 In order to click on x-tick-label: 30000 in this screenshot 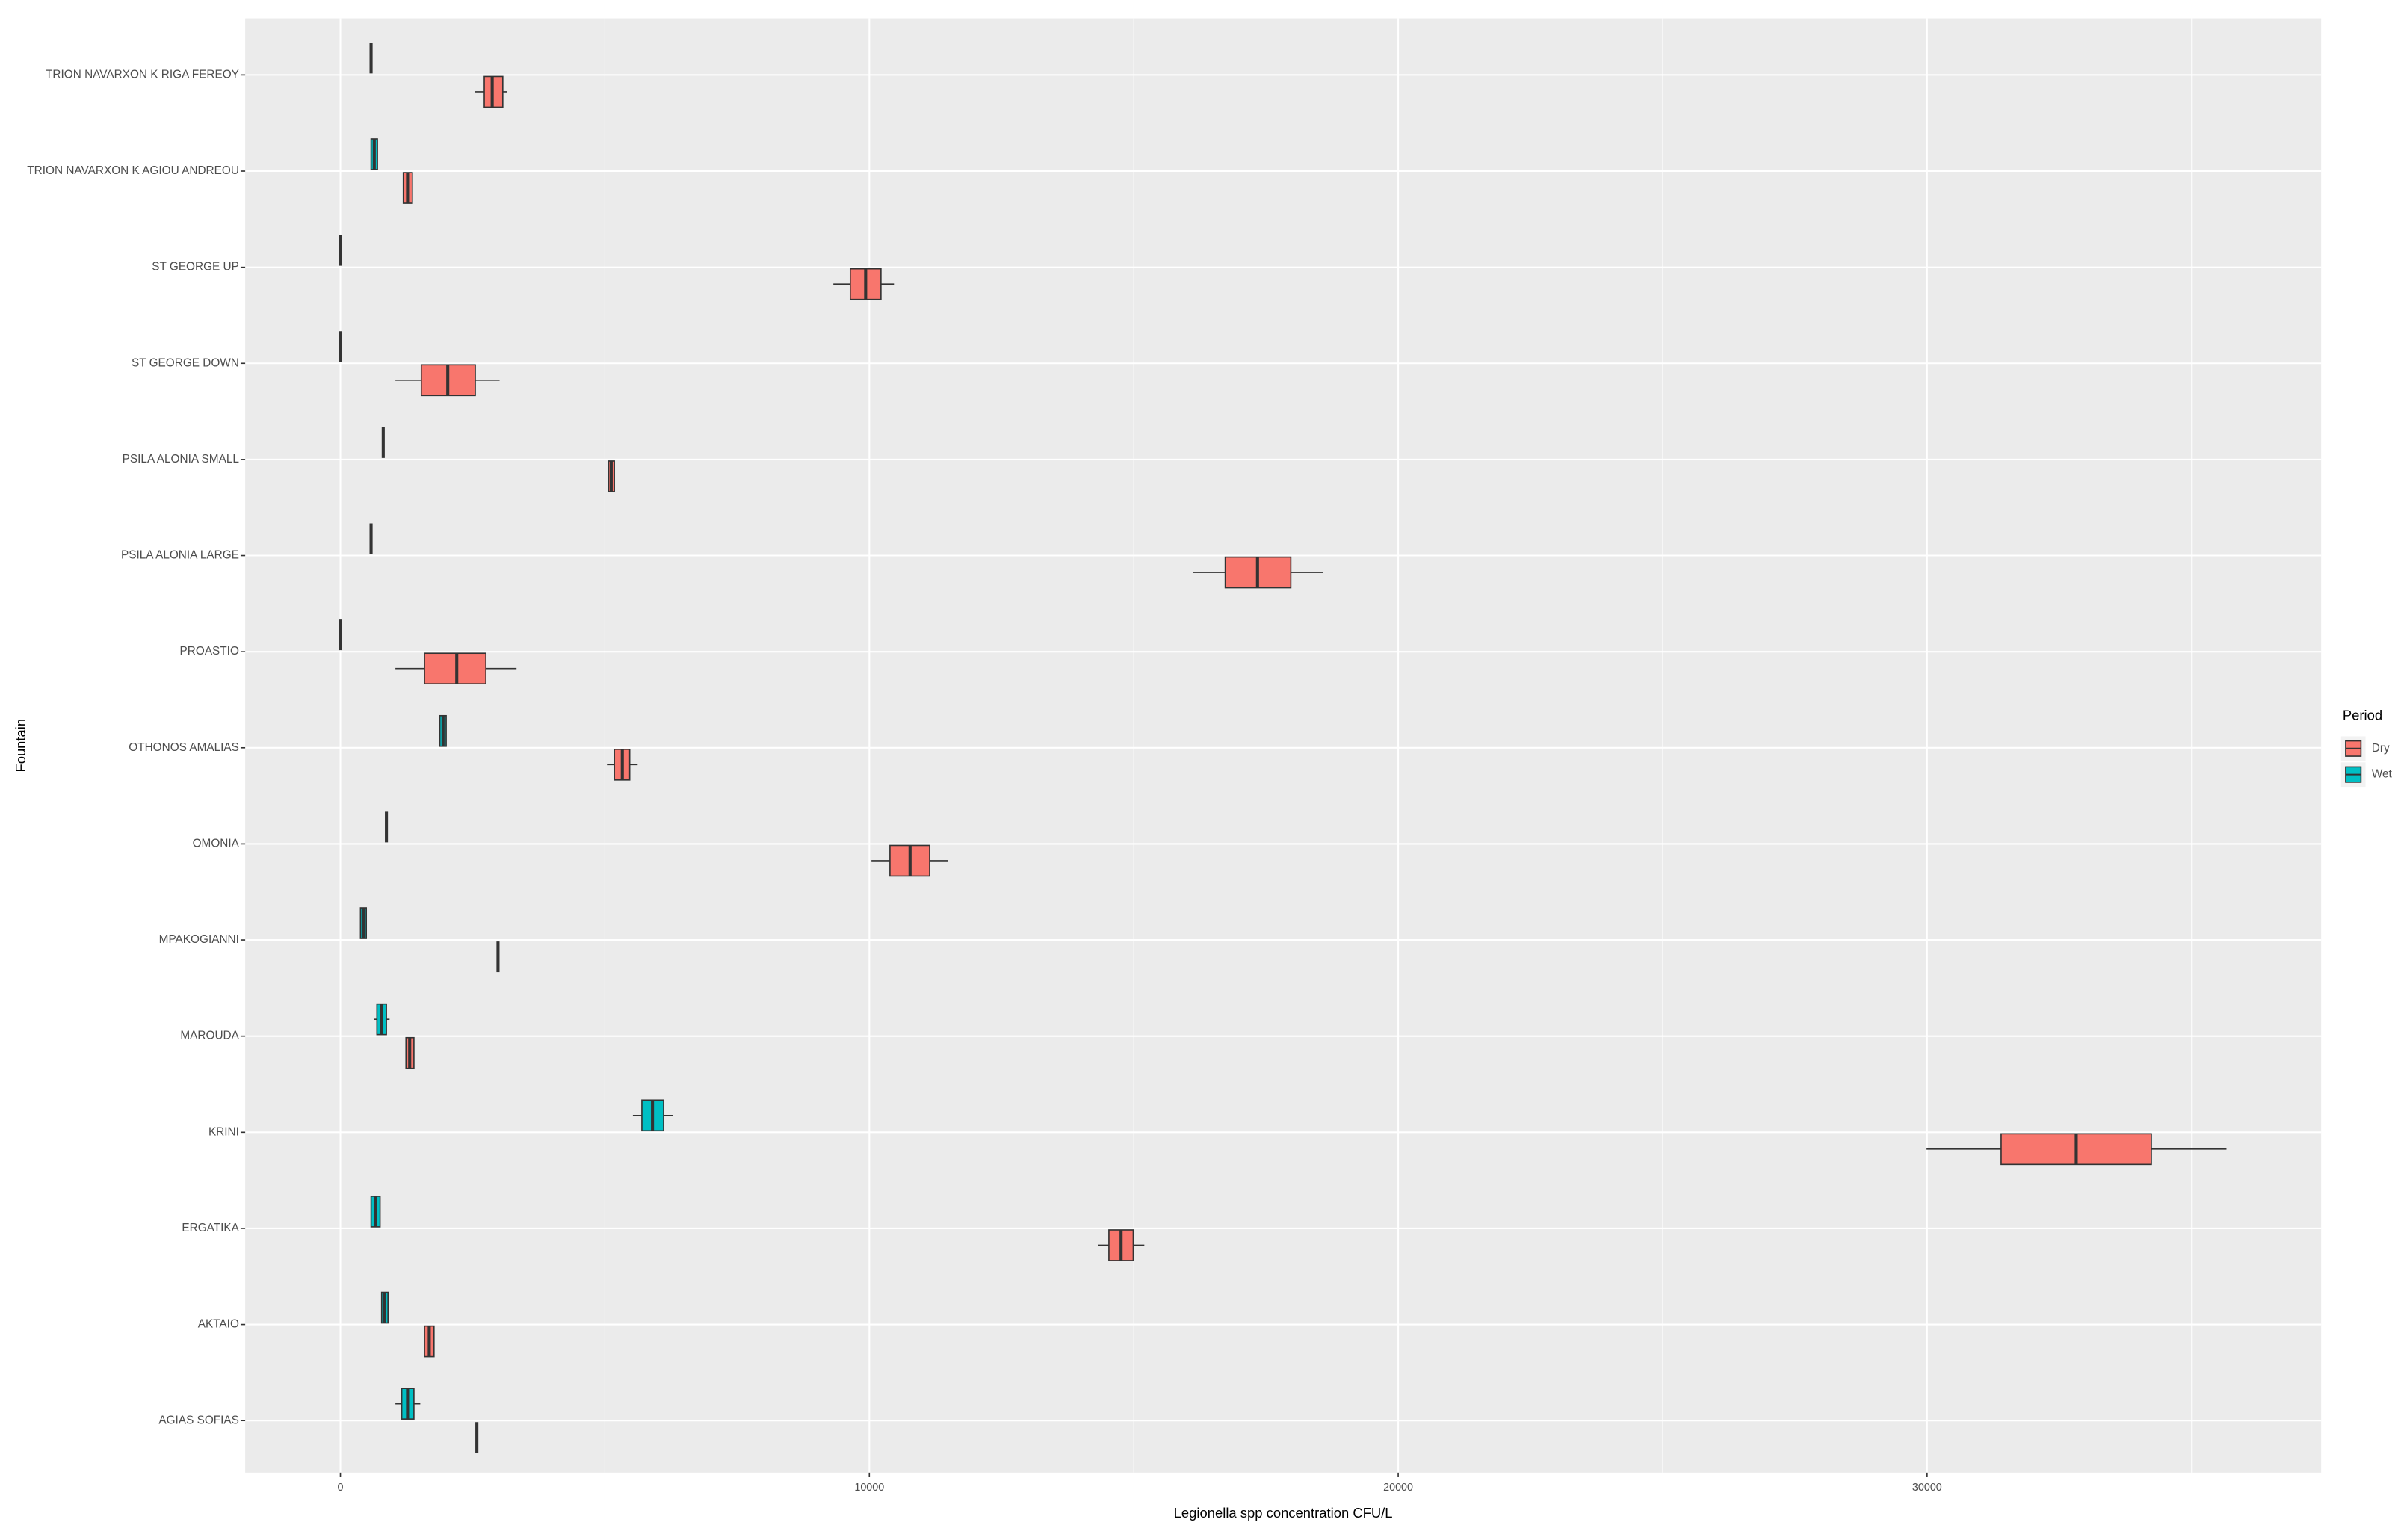, I will do `click(1927, 1488)`.